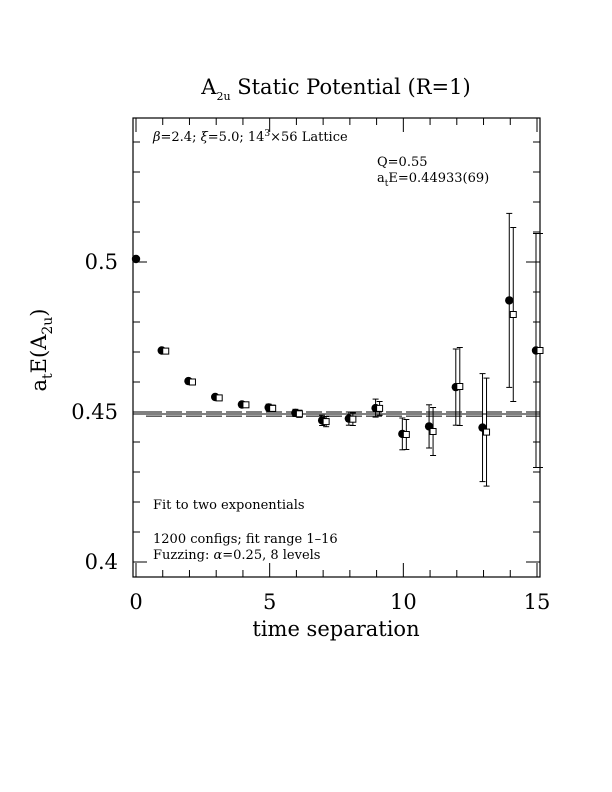 The height and width of the screenshot is (792, 612). Describe the element at coordinates (135, 602) in the screenshot. I see `x-tick-label: 0` at that location.